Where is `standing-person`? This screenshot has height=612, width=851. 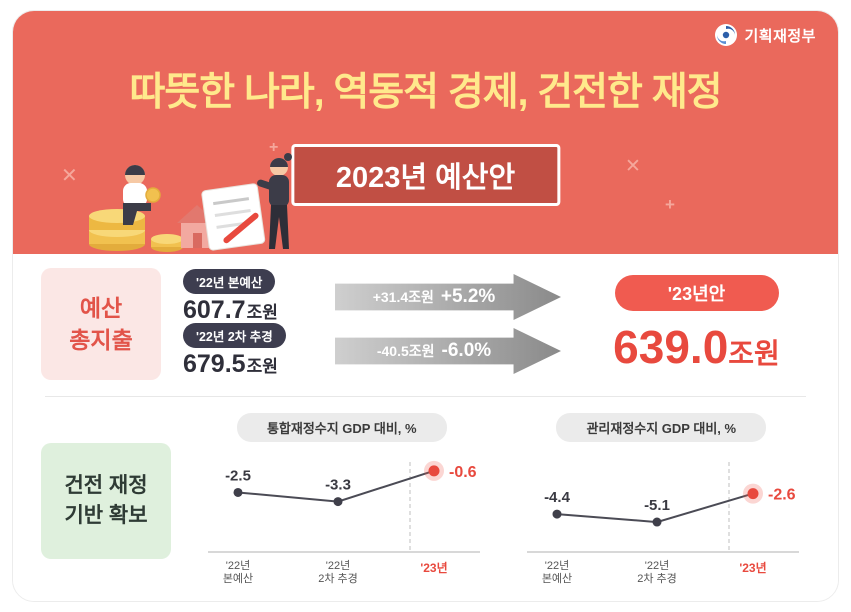
standing-person is located at coordinates (274, 201).